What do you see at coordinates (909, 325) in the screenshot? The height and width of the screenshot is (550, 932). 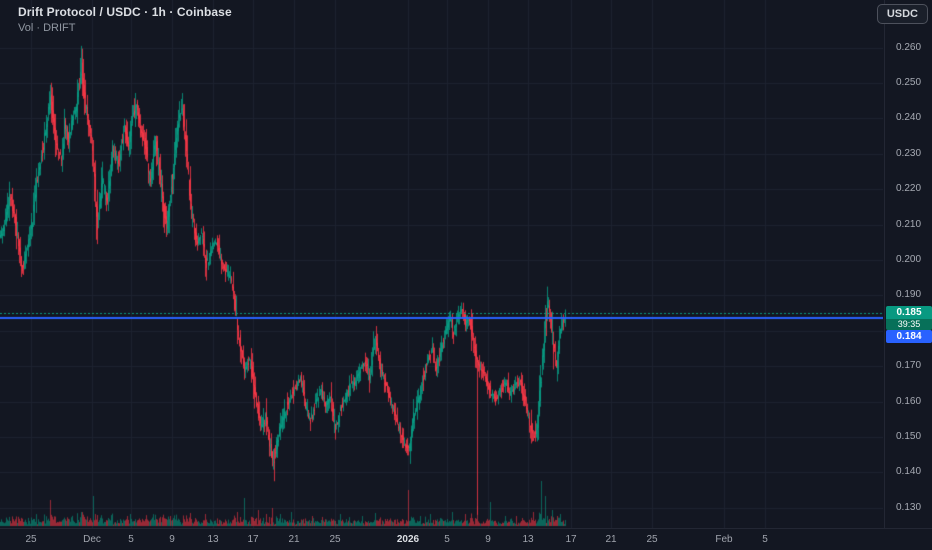 I see `bar-close-countdown: 39:35` at bounding box center [909, 325].